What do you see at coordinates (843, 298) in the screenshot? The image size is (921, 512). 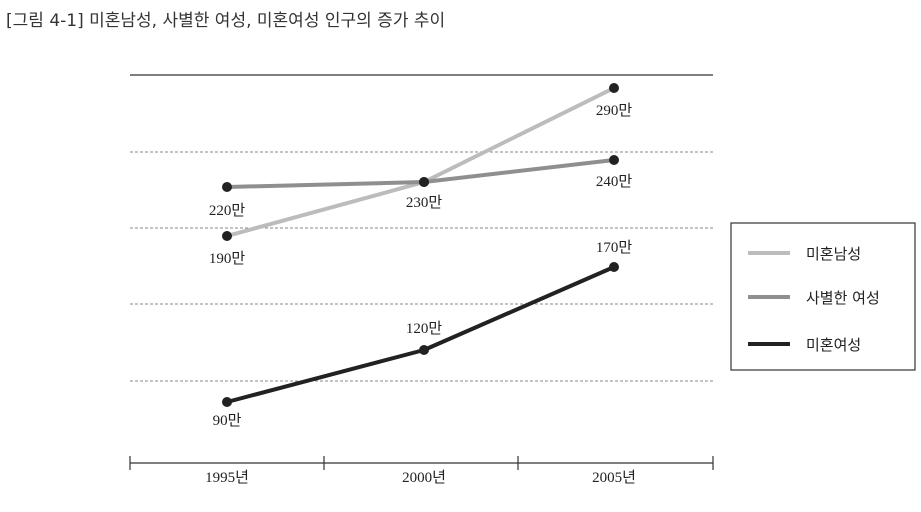 I see `legend-label-2: 사별한 여성` at bounding box center [843, 298].